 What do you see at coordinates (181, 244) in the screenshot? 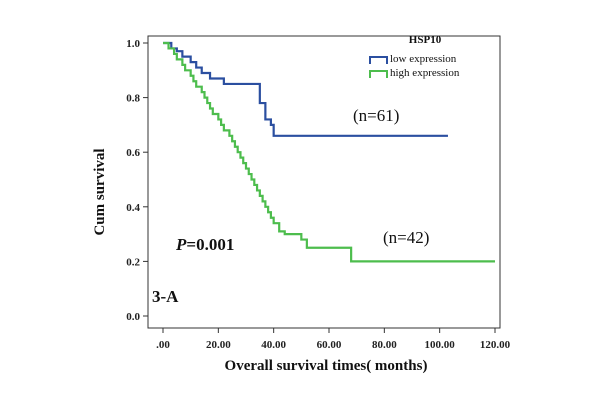
I see `p-value-letter: P` at bounding box center [181, 244].